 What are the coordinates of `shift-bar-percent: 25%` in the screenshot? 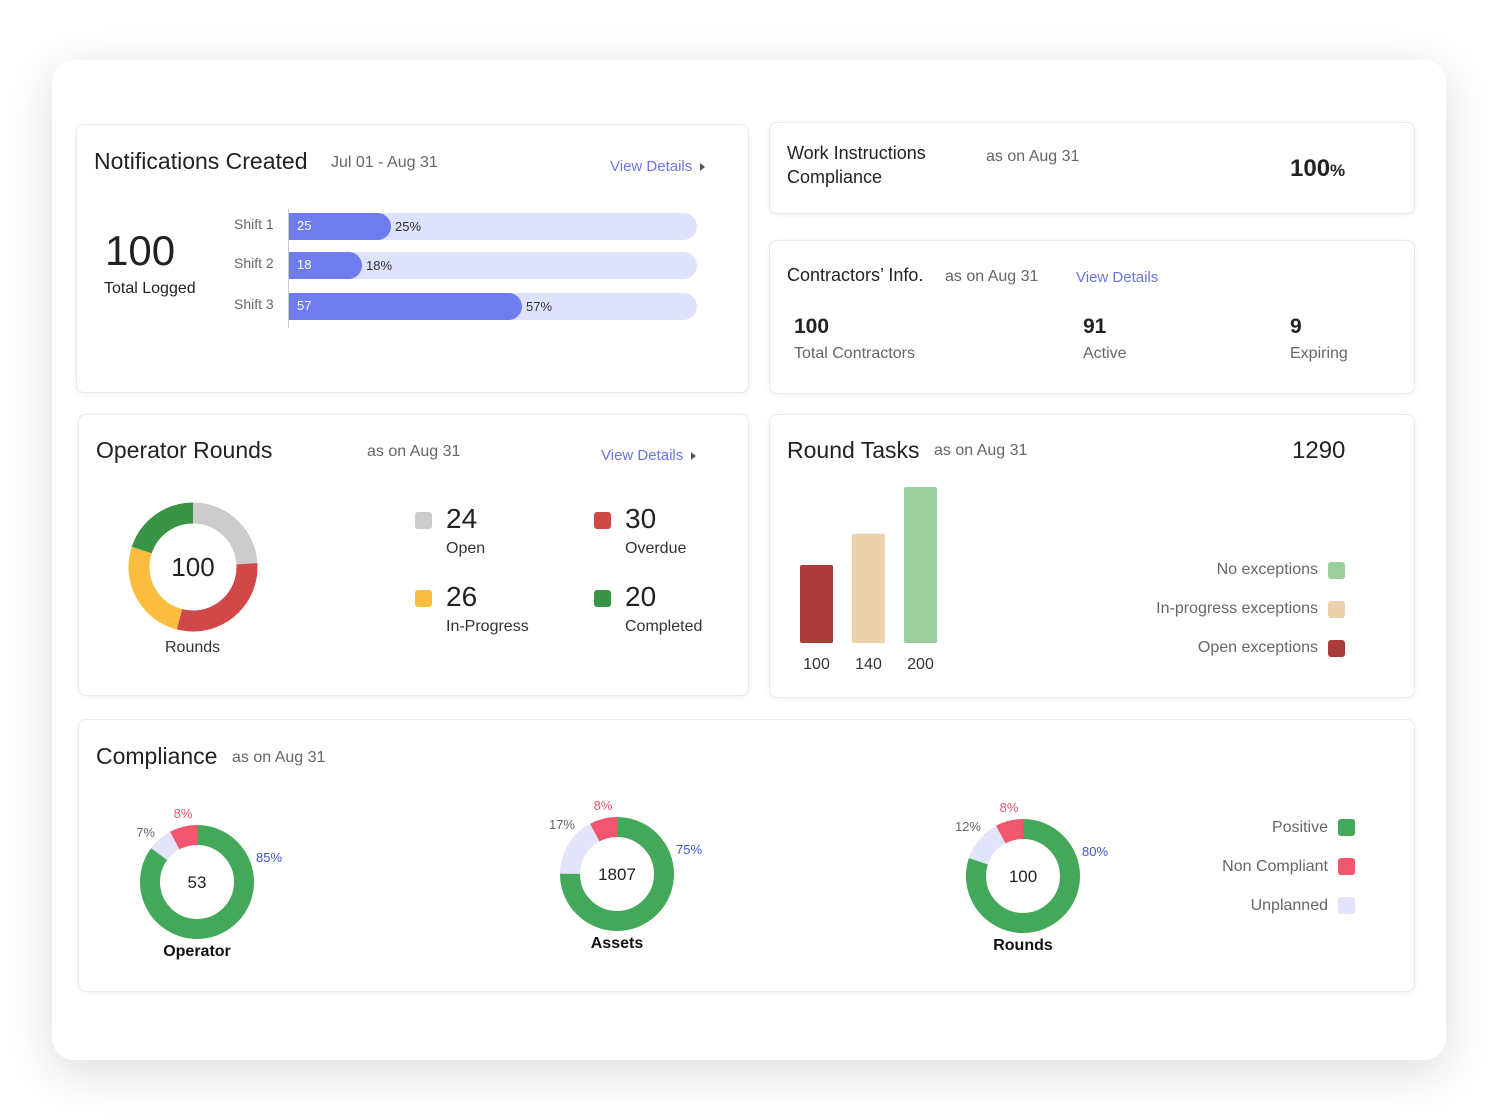 It's located at (408, 226).